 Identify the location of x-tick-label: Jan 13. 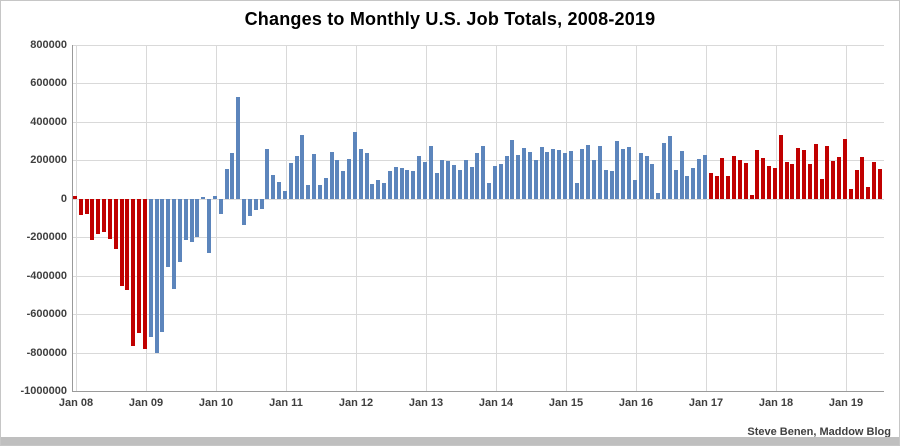
(426, 403).